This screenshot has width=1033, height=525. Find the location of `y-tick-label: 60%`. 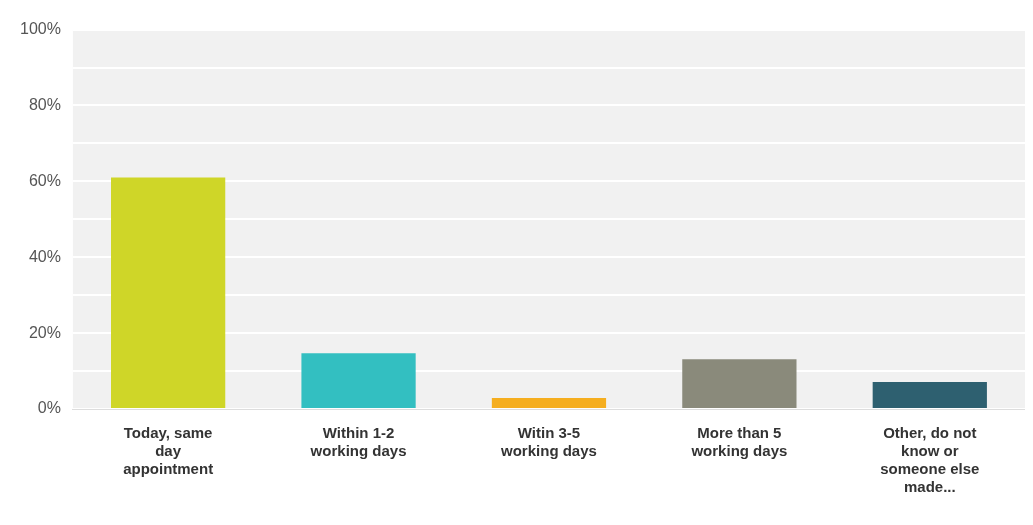

y-tick-label: 60% is located at coordinates (44, 180).